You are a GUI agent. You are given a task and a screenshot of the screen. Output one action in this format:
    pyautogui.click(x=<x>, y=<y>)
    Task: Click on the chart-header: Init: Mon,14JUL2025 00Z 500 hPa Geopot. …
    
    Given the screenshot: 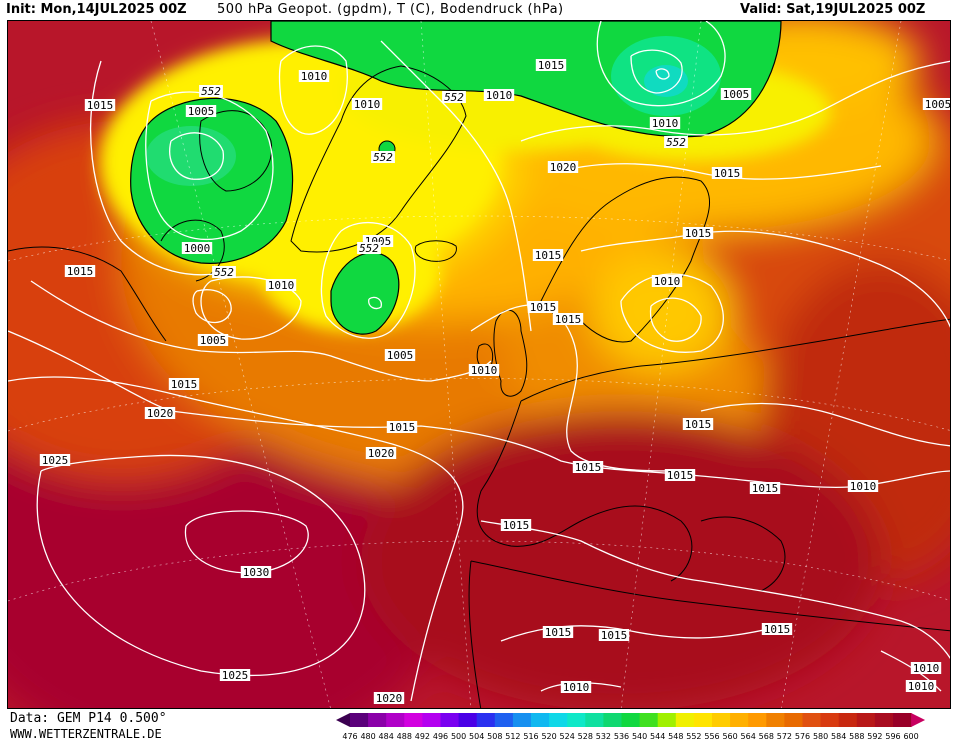 What is the action you would take?
    pyautogui.click(x=479, y=10)
    